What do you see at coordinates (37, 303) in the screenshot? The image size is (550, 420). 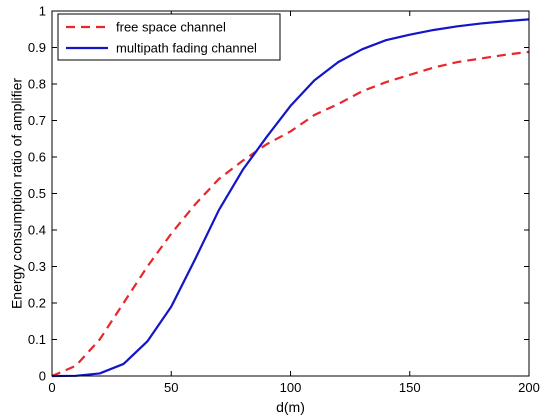 I see `y-tick-label: 0.2` at bounding box center [37, 303].